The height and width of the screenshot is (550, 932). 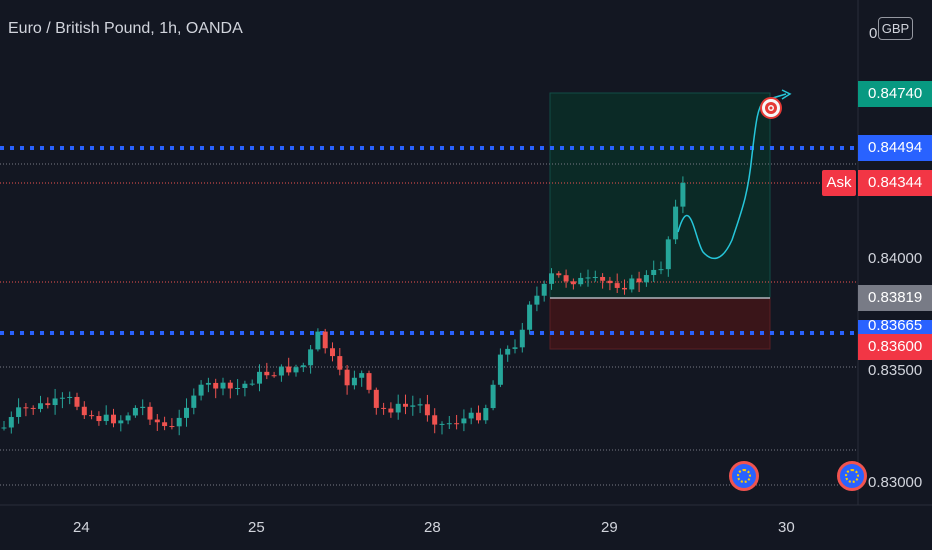 I want to click on stop-price-label: 0.83600, so click(x=895, y=347).